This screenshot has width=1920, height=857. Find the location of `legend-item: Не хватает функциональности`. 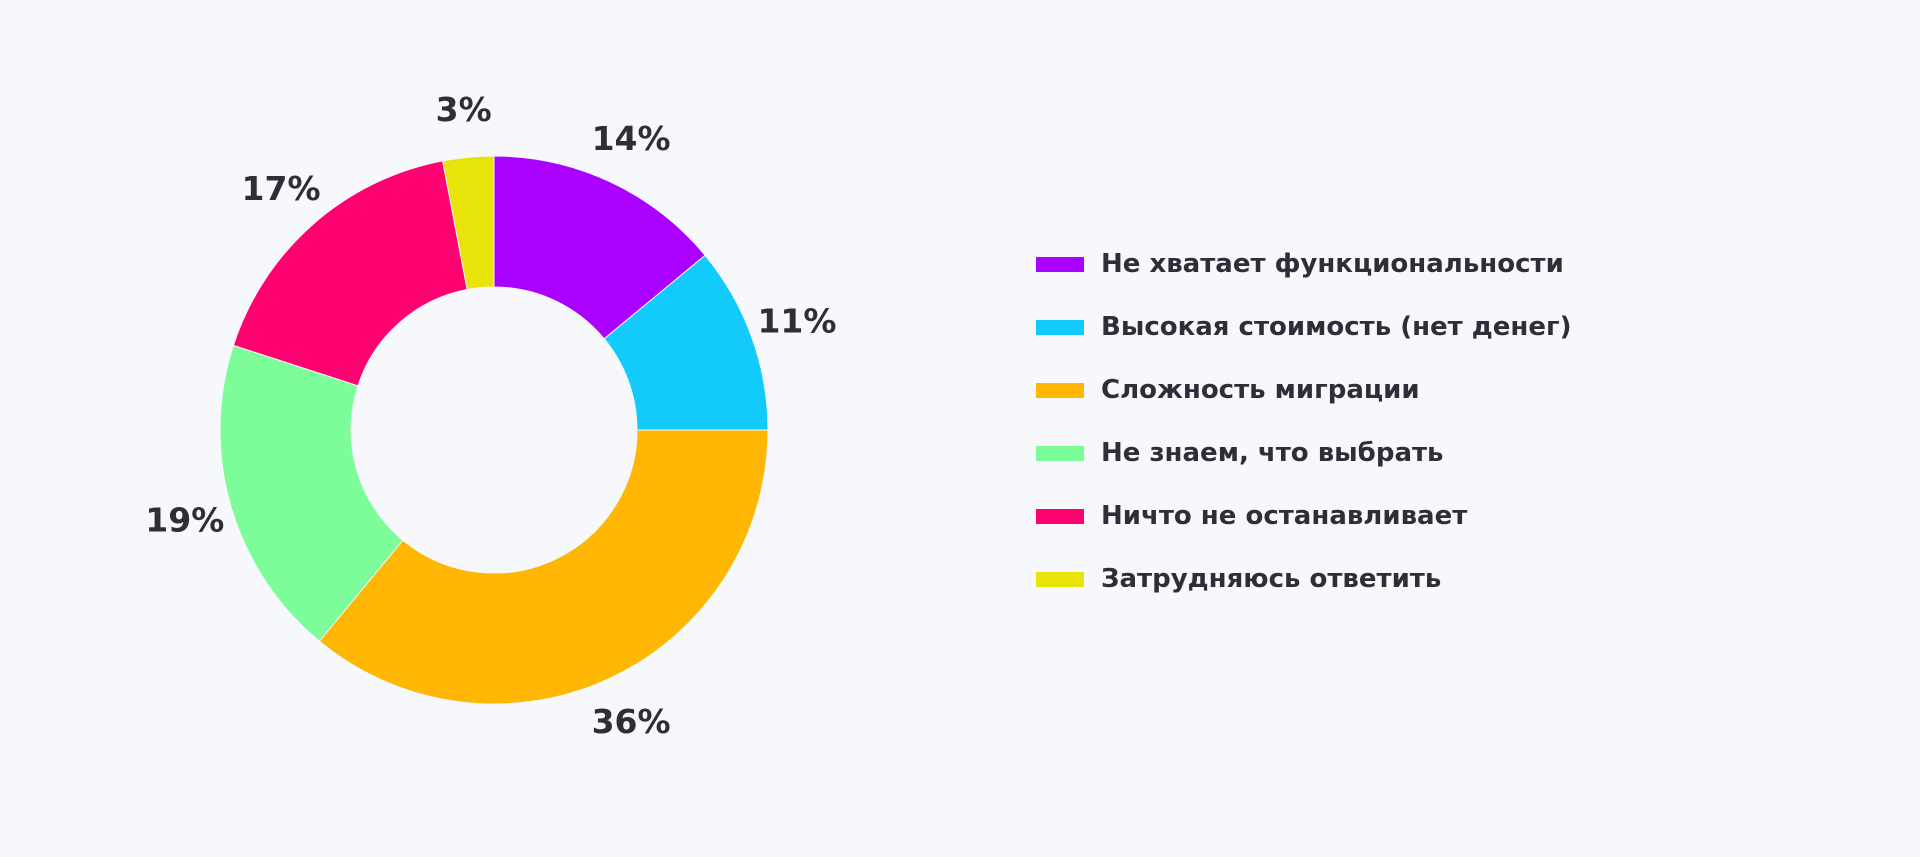

legend-item: Не хватает функциональности is located at coordinates (1304, 264).